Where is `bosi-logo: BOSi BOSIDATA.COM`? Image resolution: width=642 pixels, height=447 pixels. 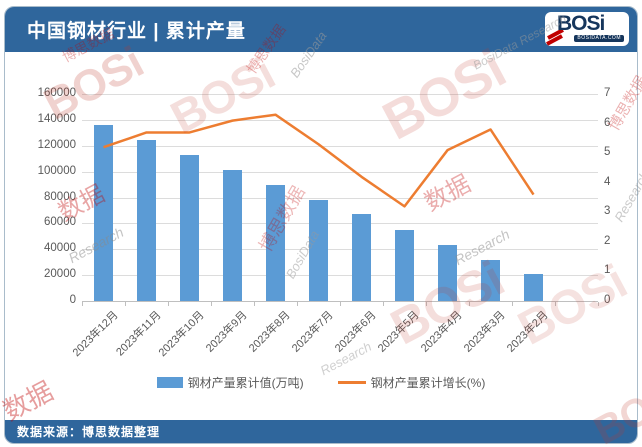 bosi-logo: BOSi BOSIDATA.COM is located at coordinates (587, 29).